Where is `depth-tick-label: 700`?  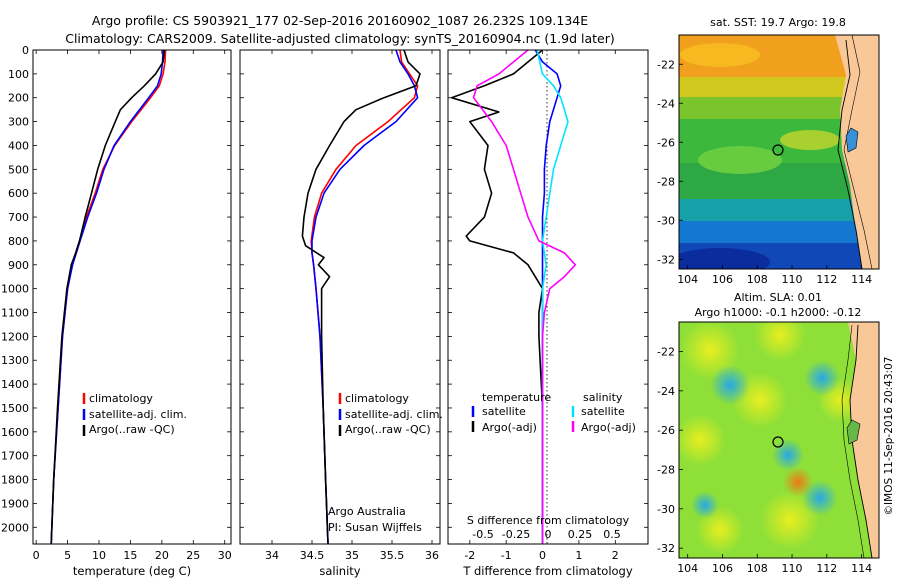
depth-tick-label: 700 is located at coordinates (18, 217).